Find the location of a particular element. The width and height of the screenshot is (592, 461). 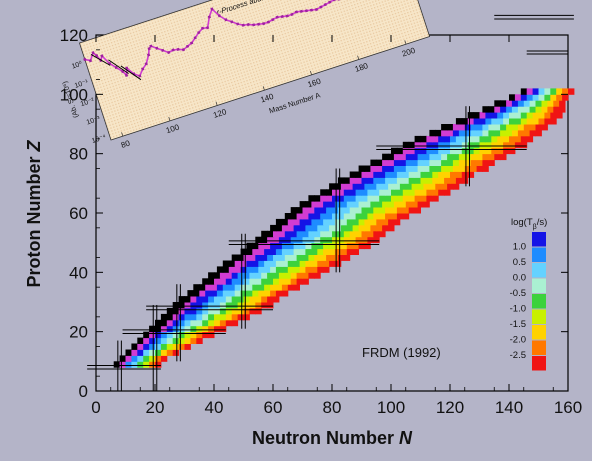

inset-x-tick is located at coordinates (263, 88).